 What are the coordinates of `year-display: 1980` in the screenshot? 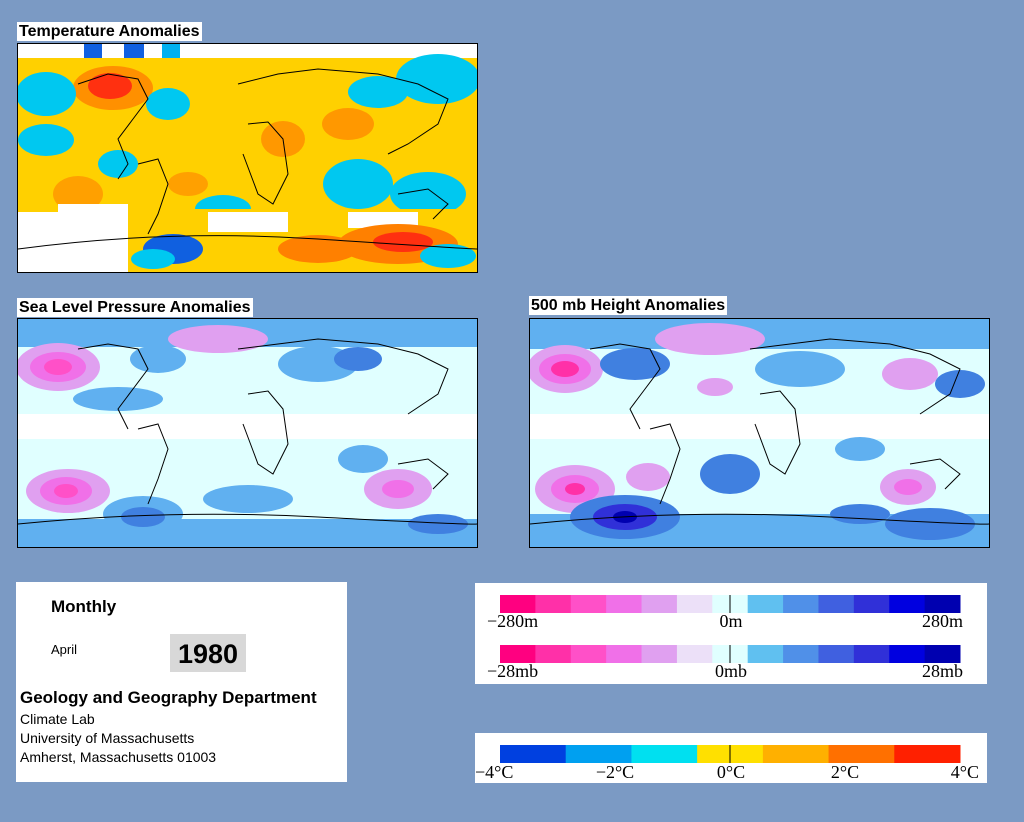 It's located at (208, 653).